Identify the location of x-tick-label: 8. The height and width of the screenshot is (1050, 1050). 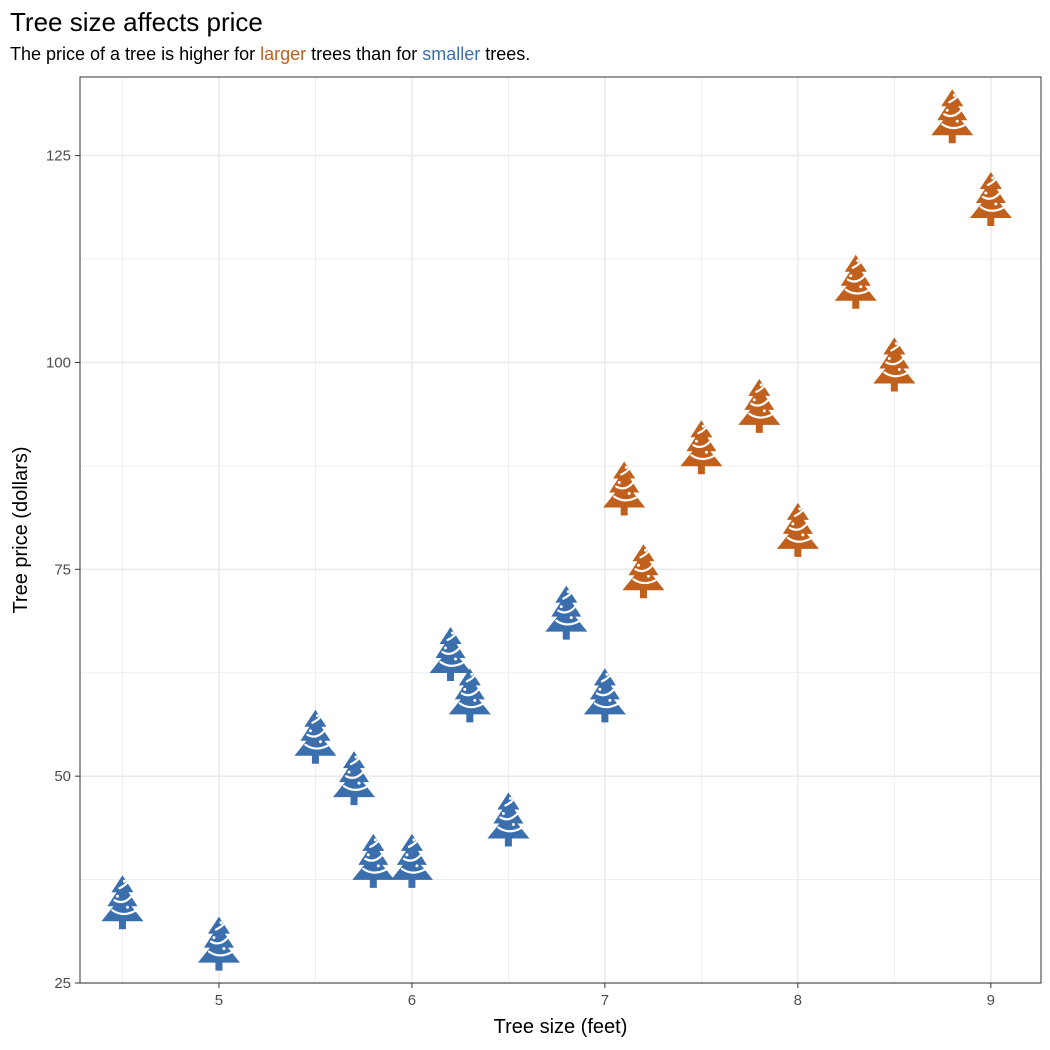
(798, 1000).